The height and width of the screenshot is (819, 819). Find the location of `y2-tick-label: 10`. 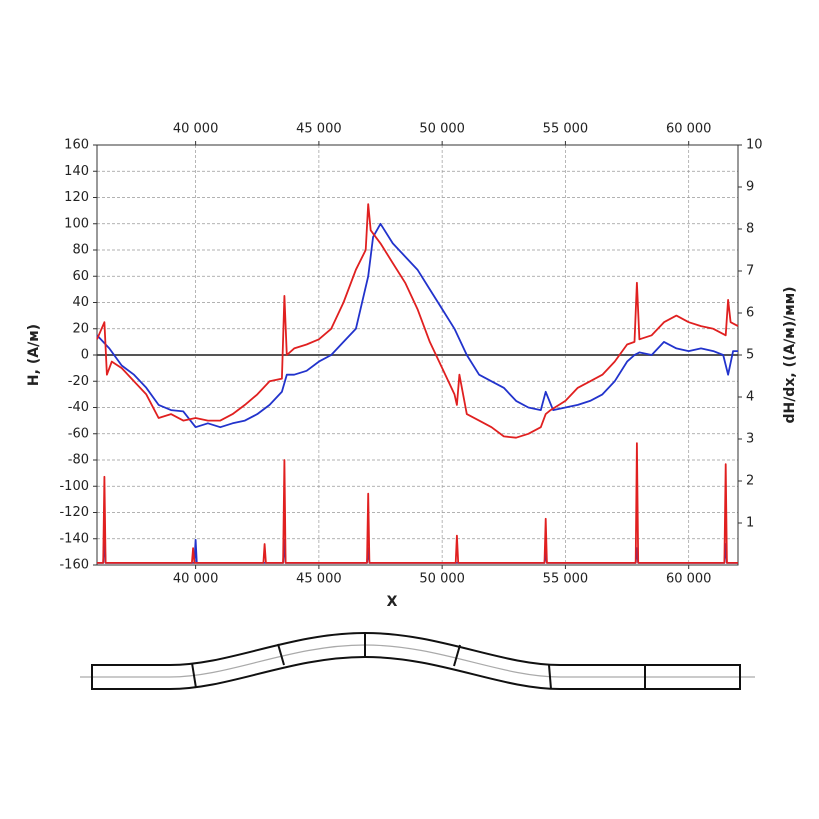

y2-tick-label: 10 is located at coordinates (754, 145).